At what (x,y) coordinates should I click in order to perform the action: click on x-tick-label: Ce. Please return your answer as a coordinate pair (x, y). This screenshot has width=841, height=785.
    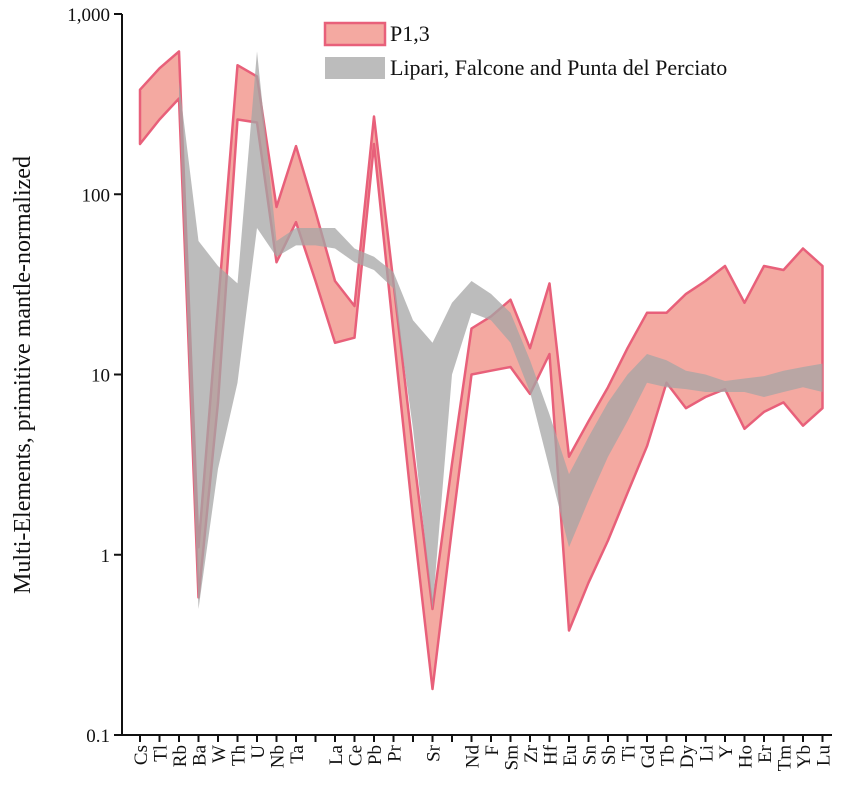
    Looking at the image, I should click on (356, 755).